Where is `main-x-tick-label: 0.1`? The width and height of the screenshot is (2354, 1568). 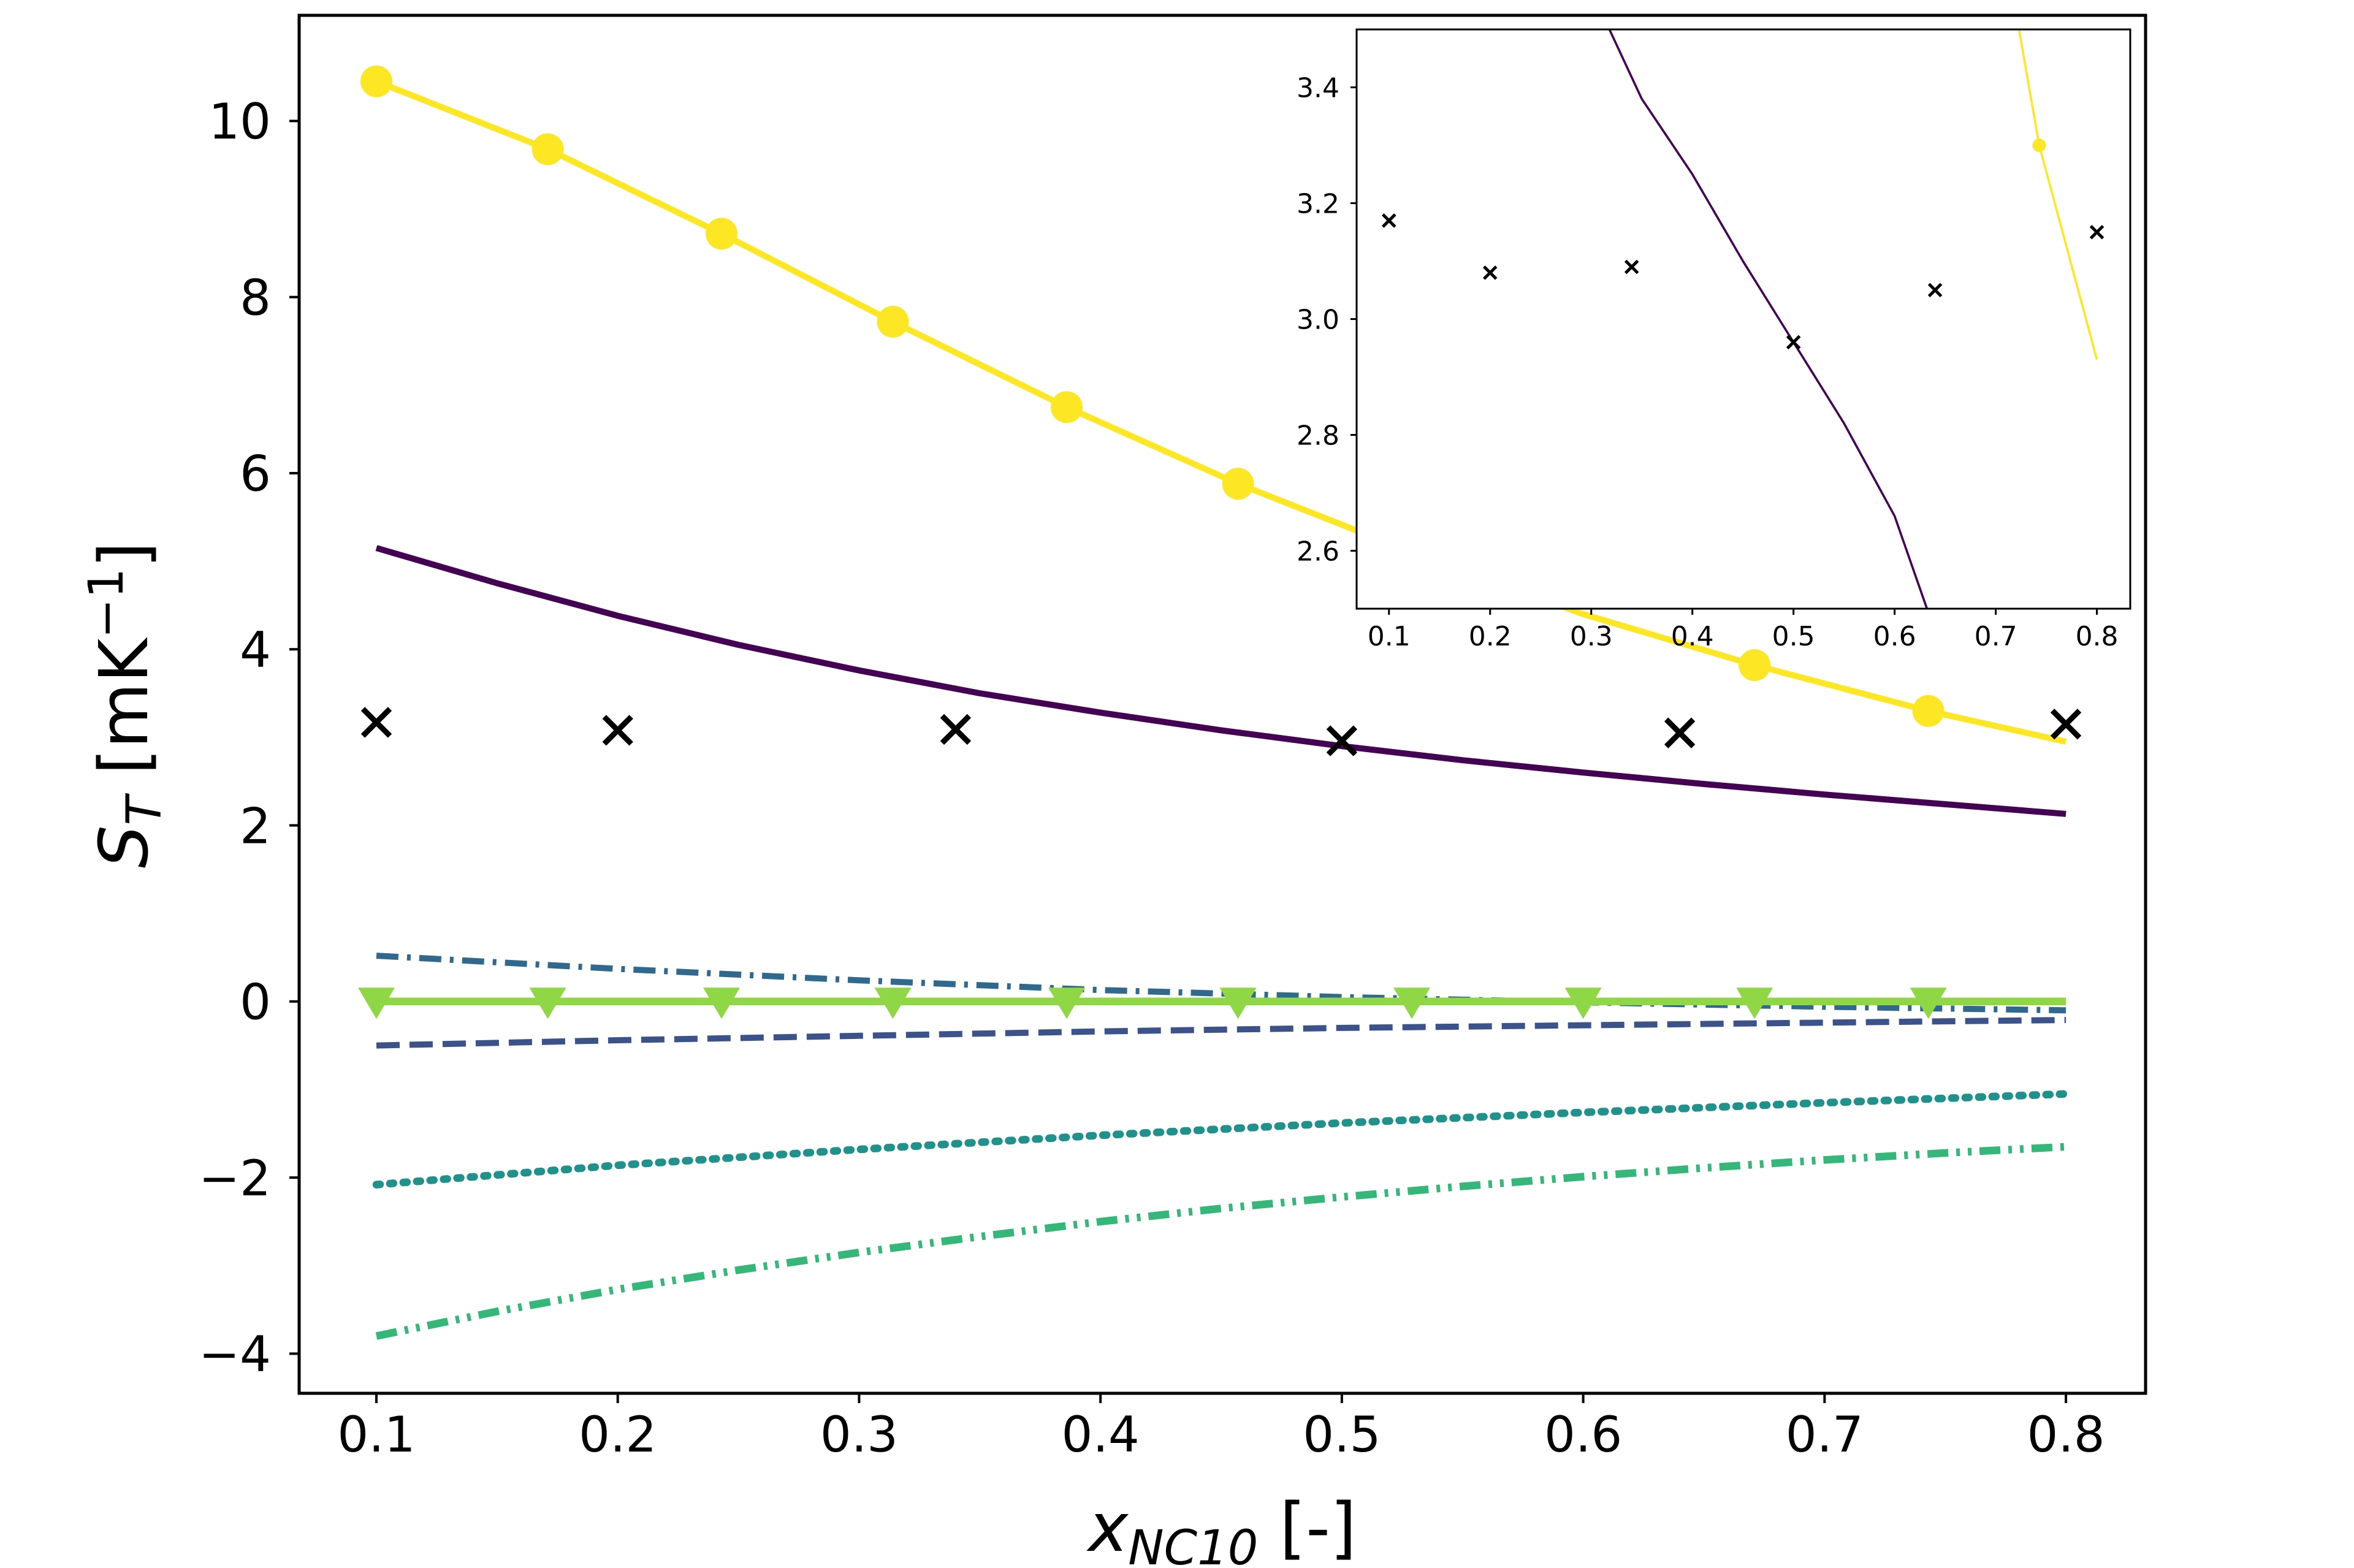
main-x-tick-label: 0.1 is located at coordinates (376, 1435).